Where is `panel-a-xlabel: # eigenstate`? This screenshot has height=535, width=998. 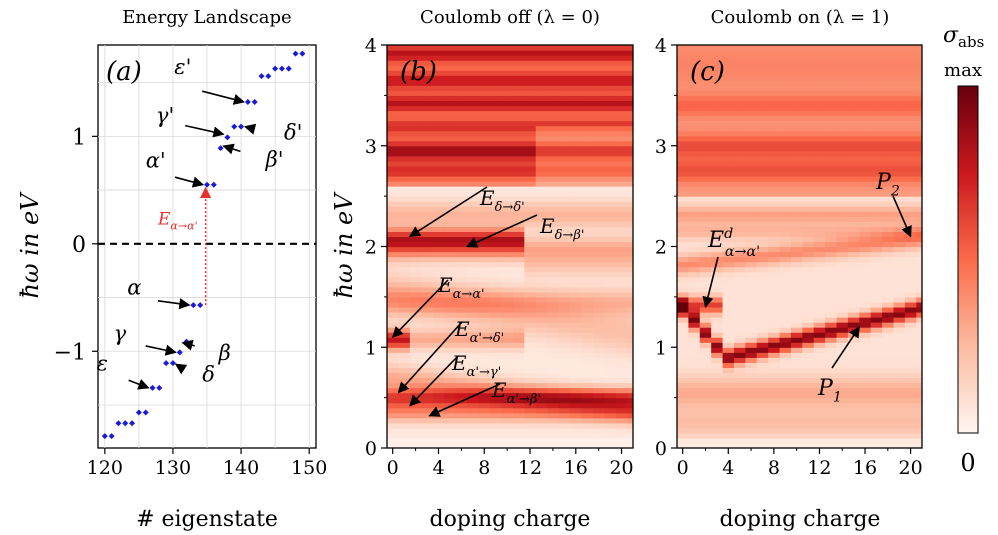
panel-a-xlabel: # eigenstate is located at coordinates (207, 519).